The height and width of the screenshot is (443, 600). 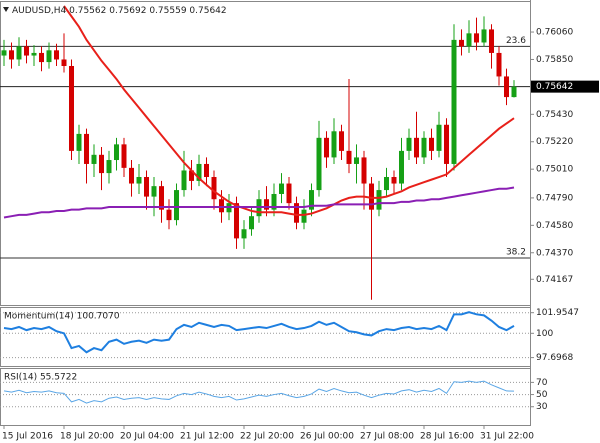 What do you see at coordinates (516, 41) in the screenshot?
I see `level-label: 23.6` at bounding box center [516, 41].